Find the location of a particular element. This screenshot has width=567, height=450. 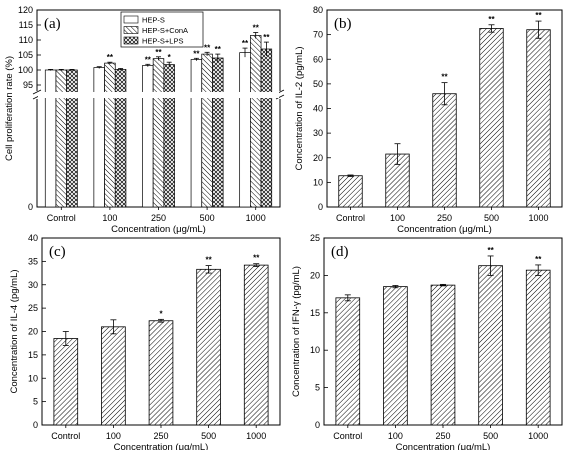

y-tick-label: 95 is located at coordinates (28, 85).